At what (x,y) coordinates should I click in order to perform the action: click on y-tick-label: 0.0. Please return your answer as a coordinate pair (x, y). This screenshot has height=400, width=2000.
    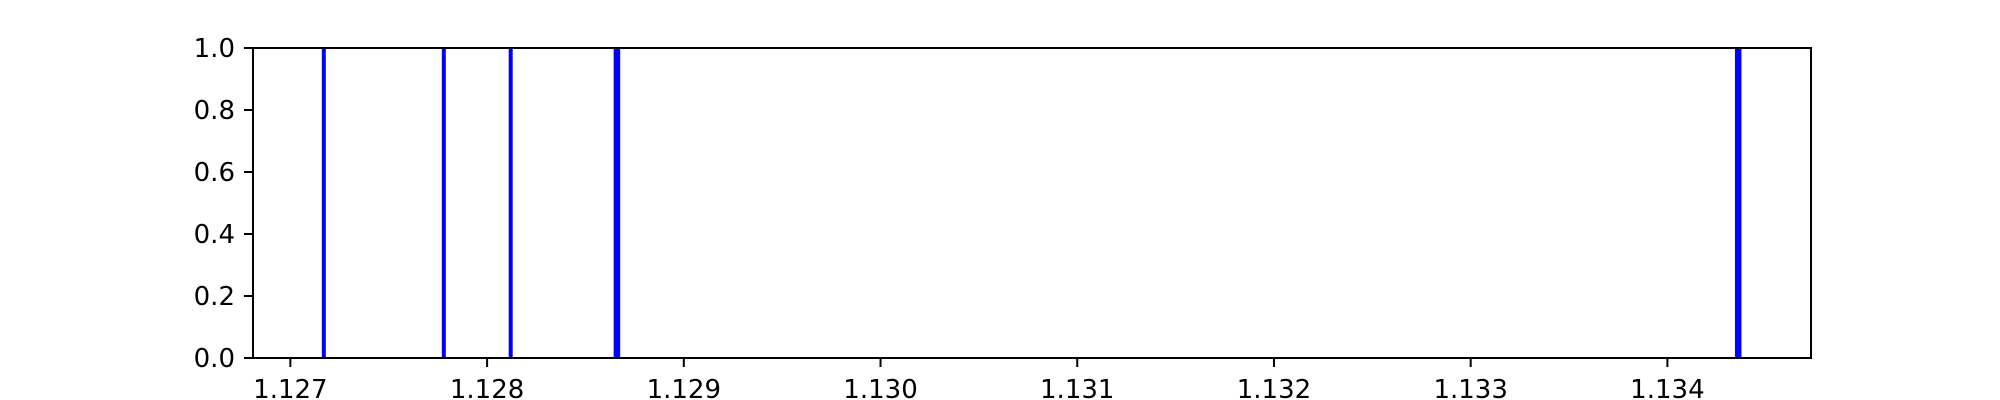
    Looking at the image, I should click on (214, 359).